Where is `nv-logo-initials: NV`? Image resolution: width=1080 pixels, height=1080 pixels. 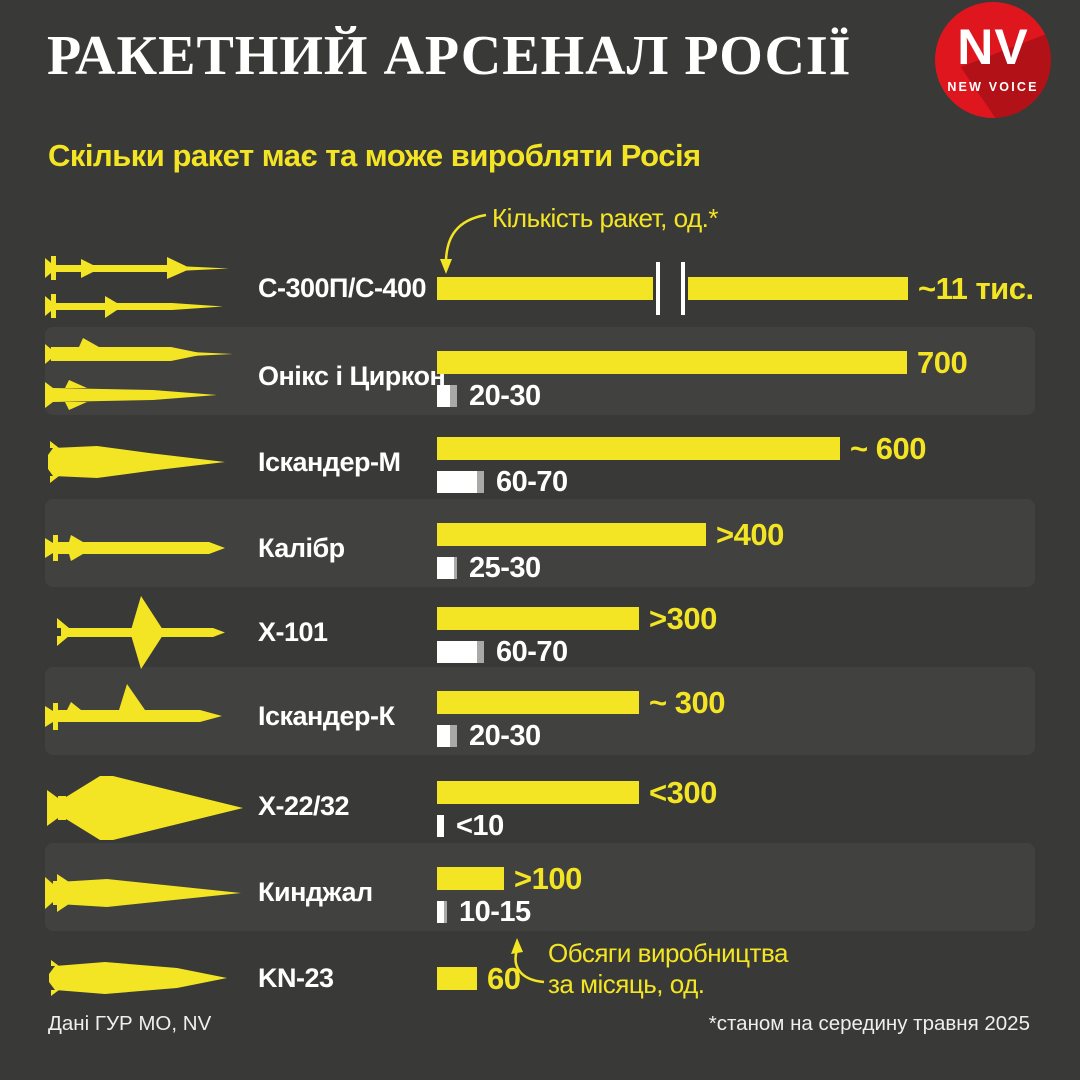 nv-logo-initials: NV is located at coordinates (993, 47).